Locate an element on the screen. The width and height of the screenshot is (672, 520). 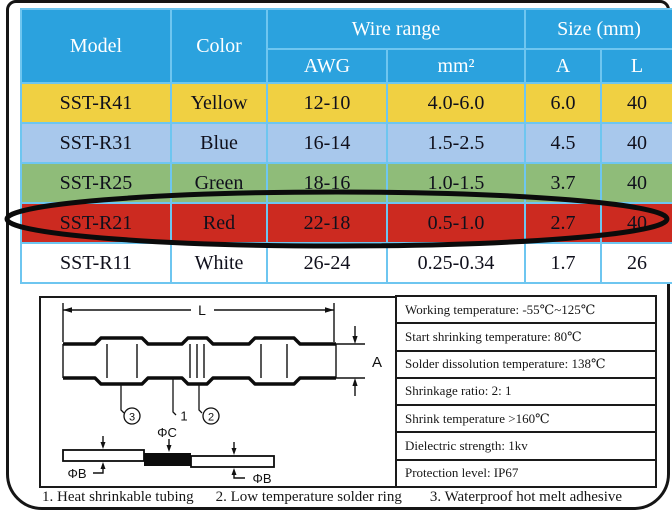
label-phi-b-left: ΦB is located at coordinates (76, 473).